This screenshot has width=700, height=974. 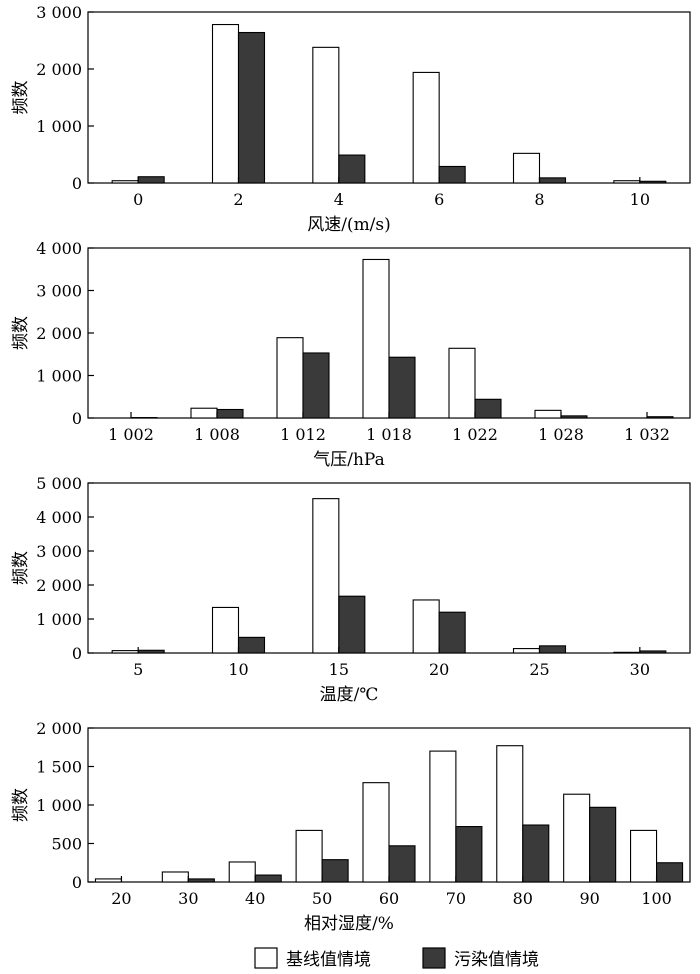 I want to click on x-tick-label: 1 028, so click(x=561, y=434).